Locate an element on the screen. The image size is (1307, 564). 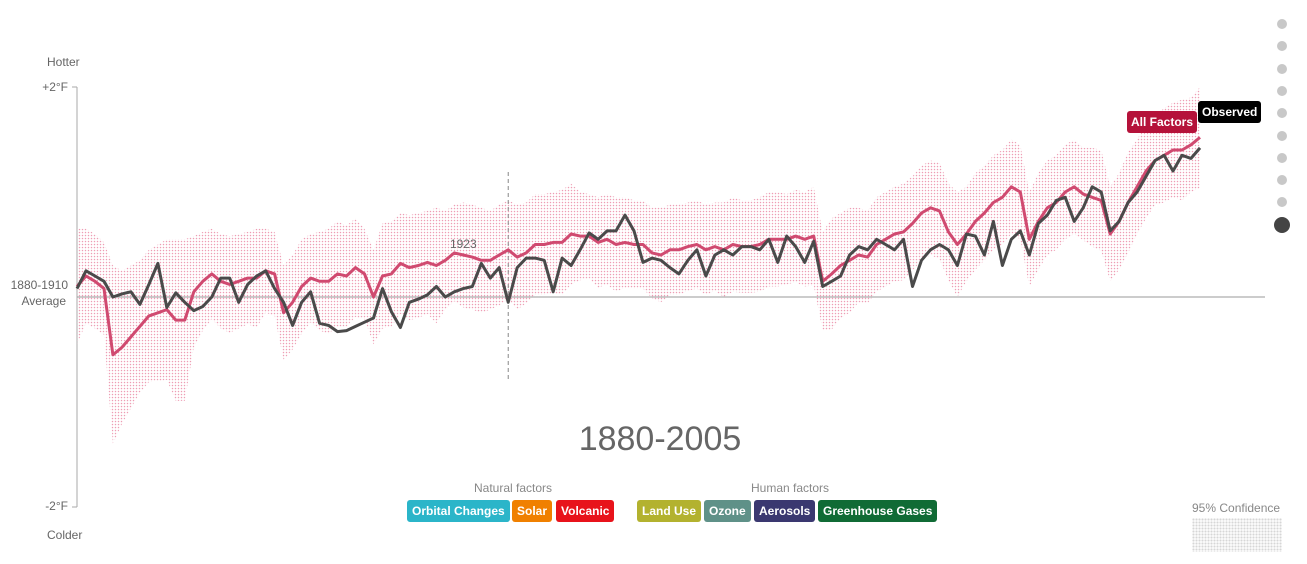
human-factors-label: Human factors is located at coordinates (790, 488).